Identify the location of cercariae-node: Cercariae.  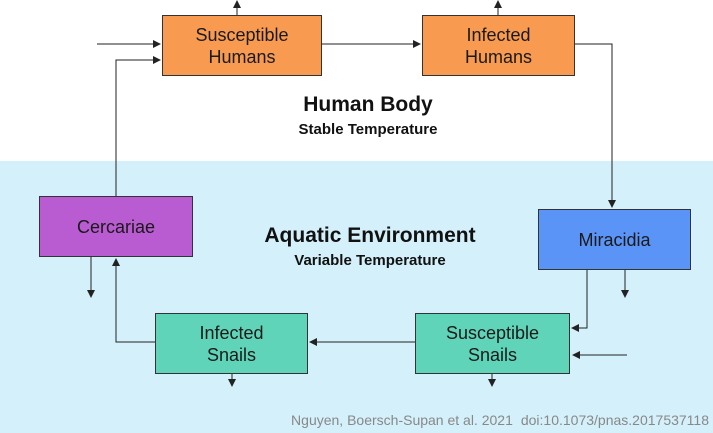
(116, 226).